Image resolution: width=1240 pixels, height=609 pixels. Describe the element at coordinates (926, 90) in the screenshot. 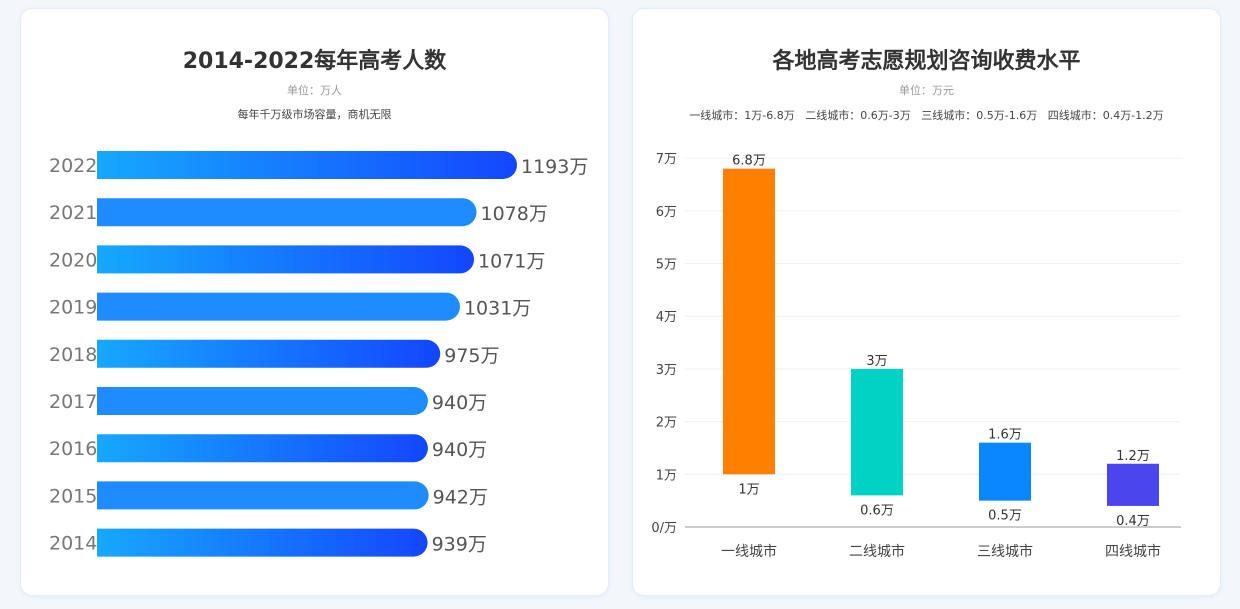

I see `chart-unit: 单位：万元` at that location.